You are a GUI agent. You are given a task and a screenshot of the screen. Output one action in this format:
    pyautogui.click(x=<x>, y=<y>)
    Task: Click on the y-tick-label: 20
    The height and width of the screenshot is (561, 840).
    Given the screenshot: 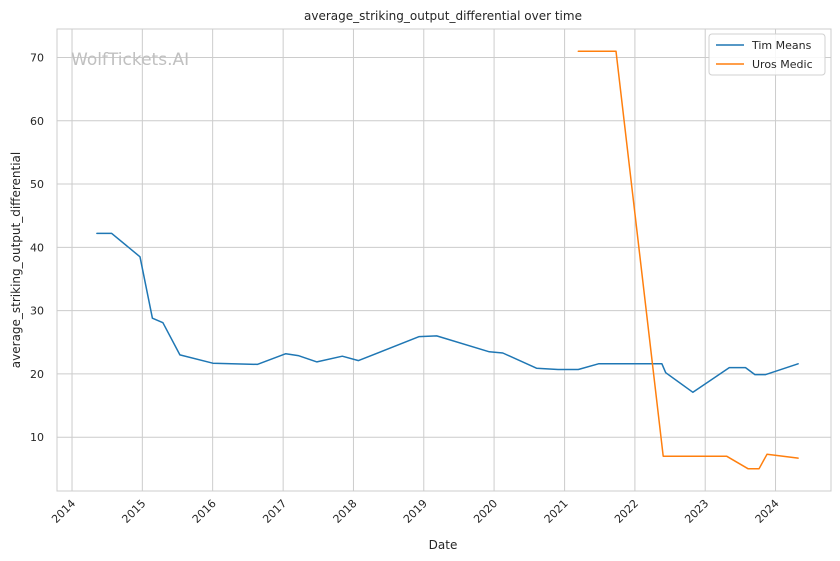 What is the action you would take?
    pyautogui.click(x=37, y=374)
    